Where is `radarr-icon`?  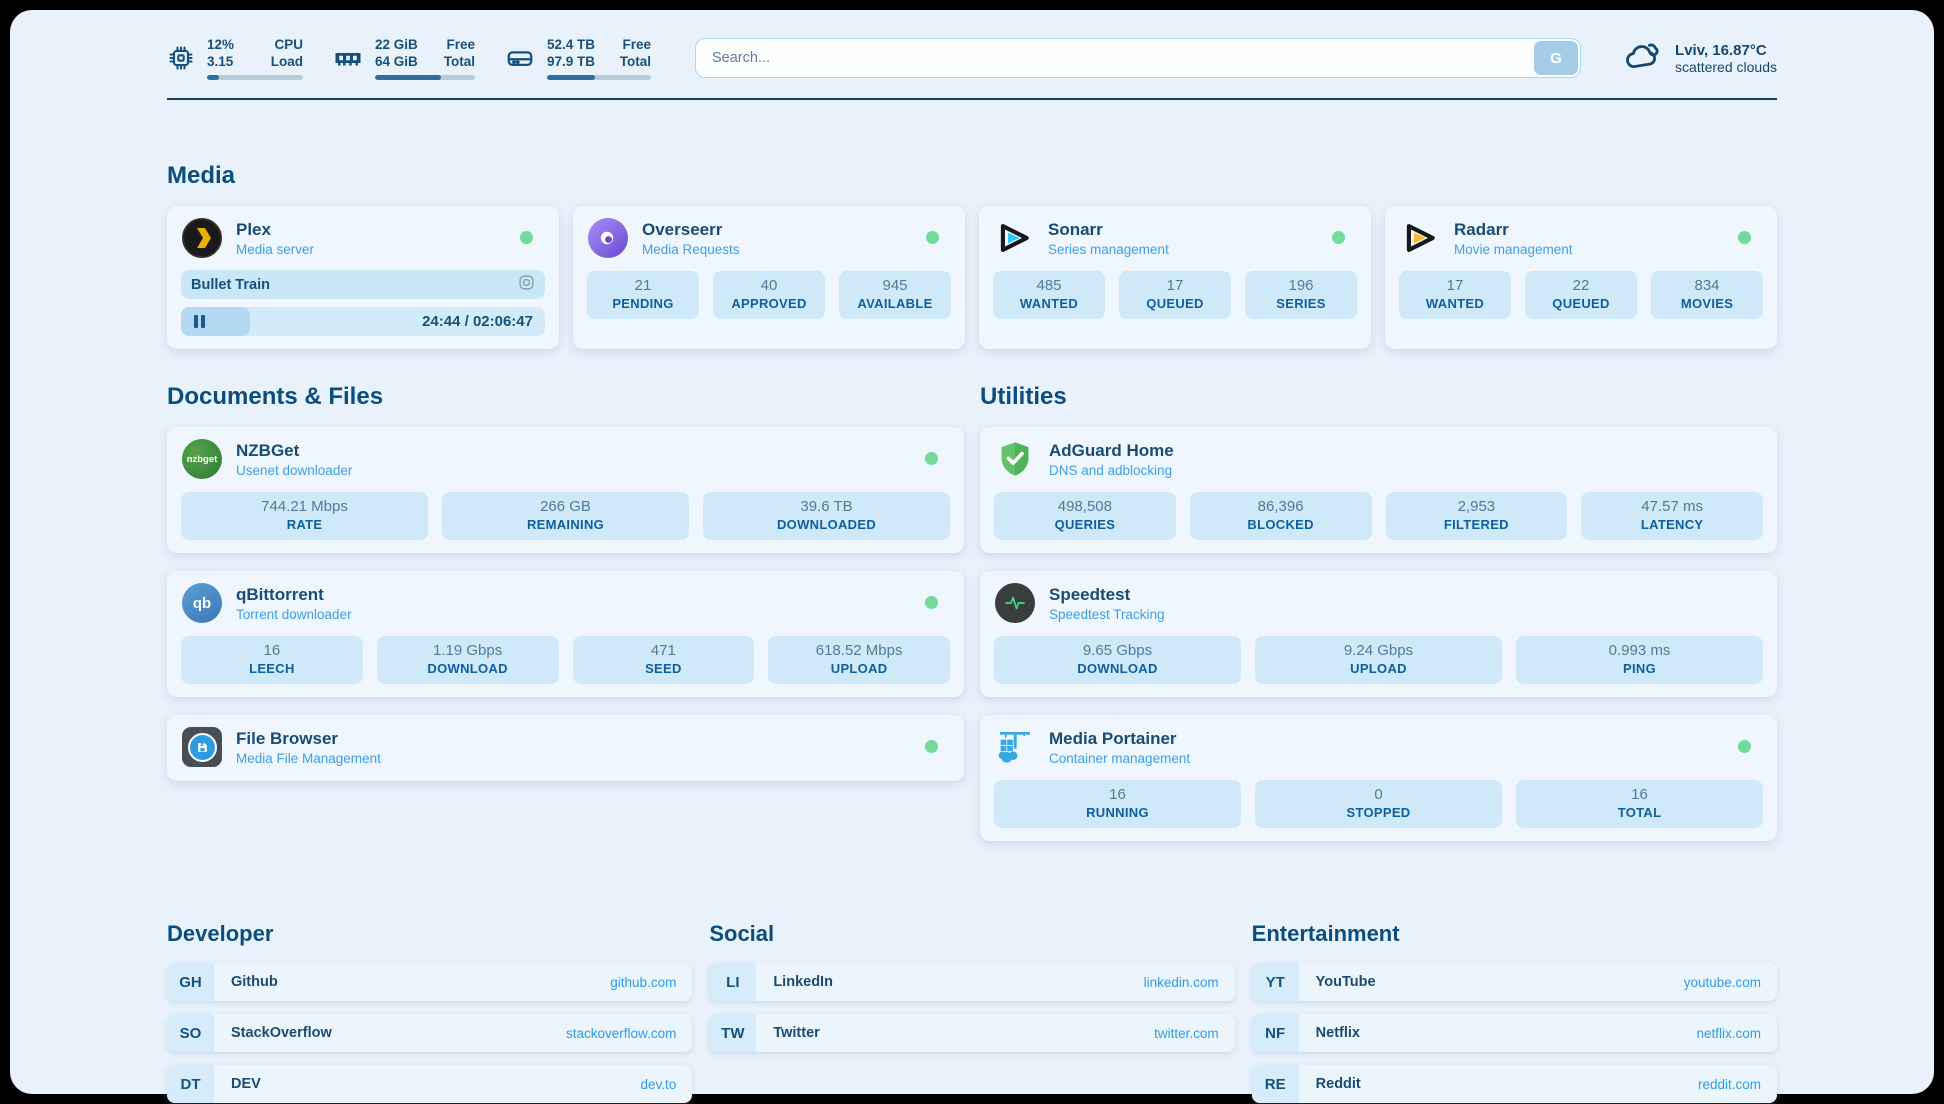 radarr-icon is located at coordinates (1420, 238).